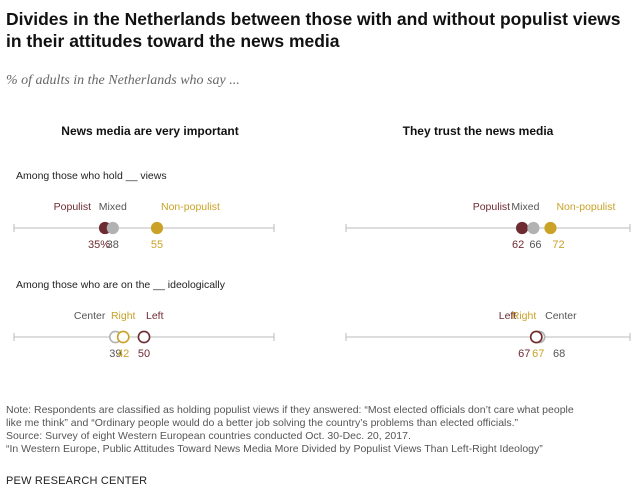 This screenshot has height=504, width=640. I want to click on value-label: 39, so click(115, 354).